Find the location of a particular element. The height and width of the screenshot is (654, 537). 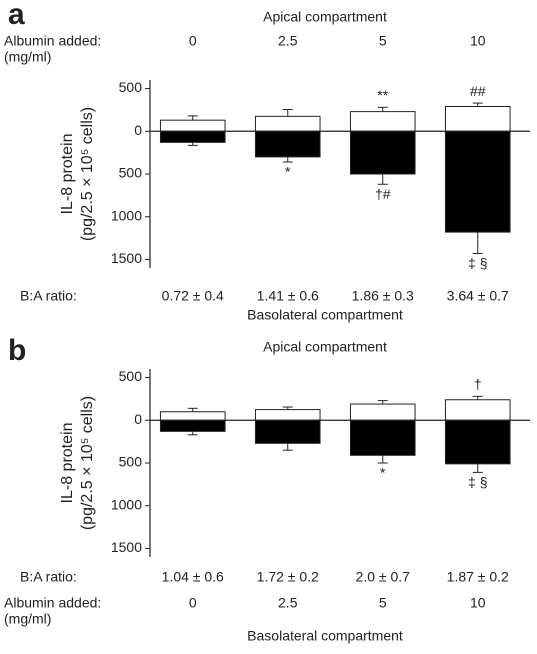

significance-mark: ## is located at coordinates (478, 91).